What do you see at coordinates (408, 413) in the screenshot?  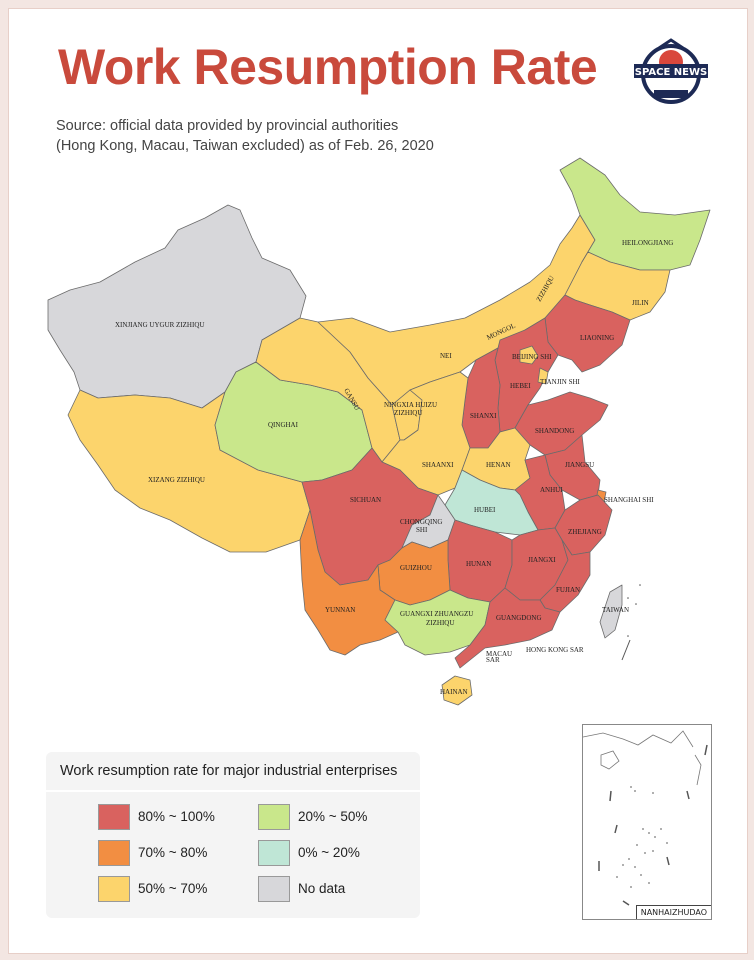 I see `label-ningxia-2: ZIZHIQU` at bounding box center [408, 413].